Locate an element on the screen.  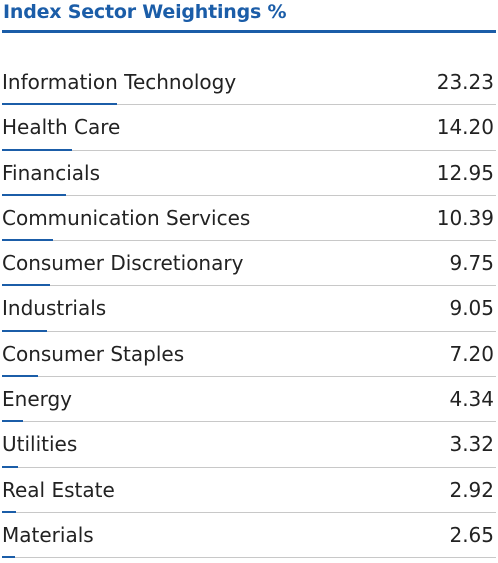
sector-value: 10.39 is located at coordinates (465, 217).